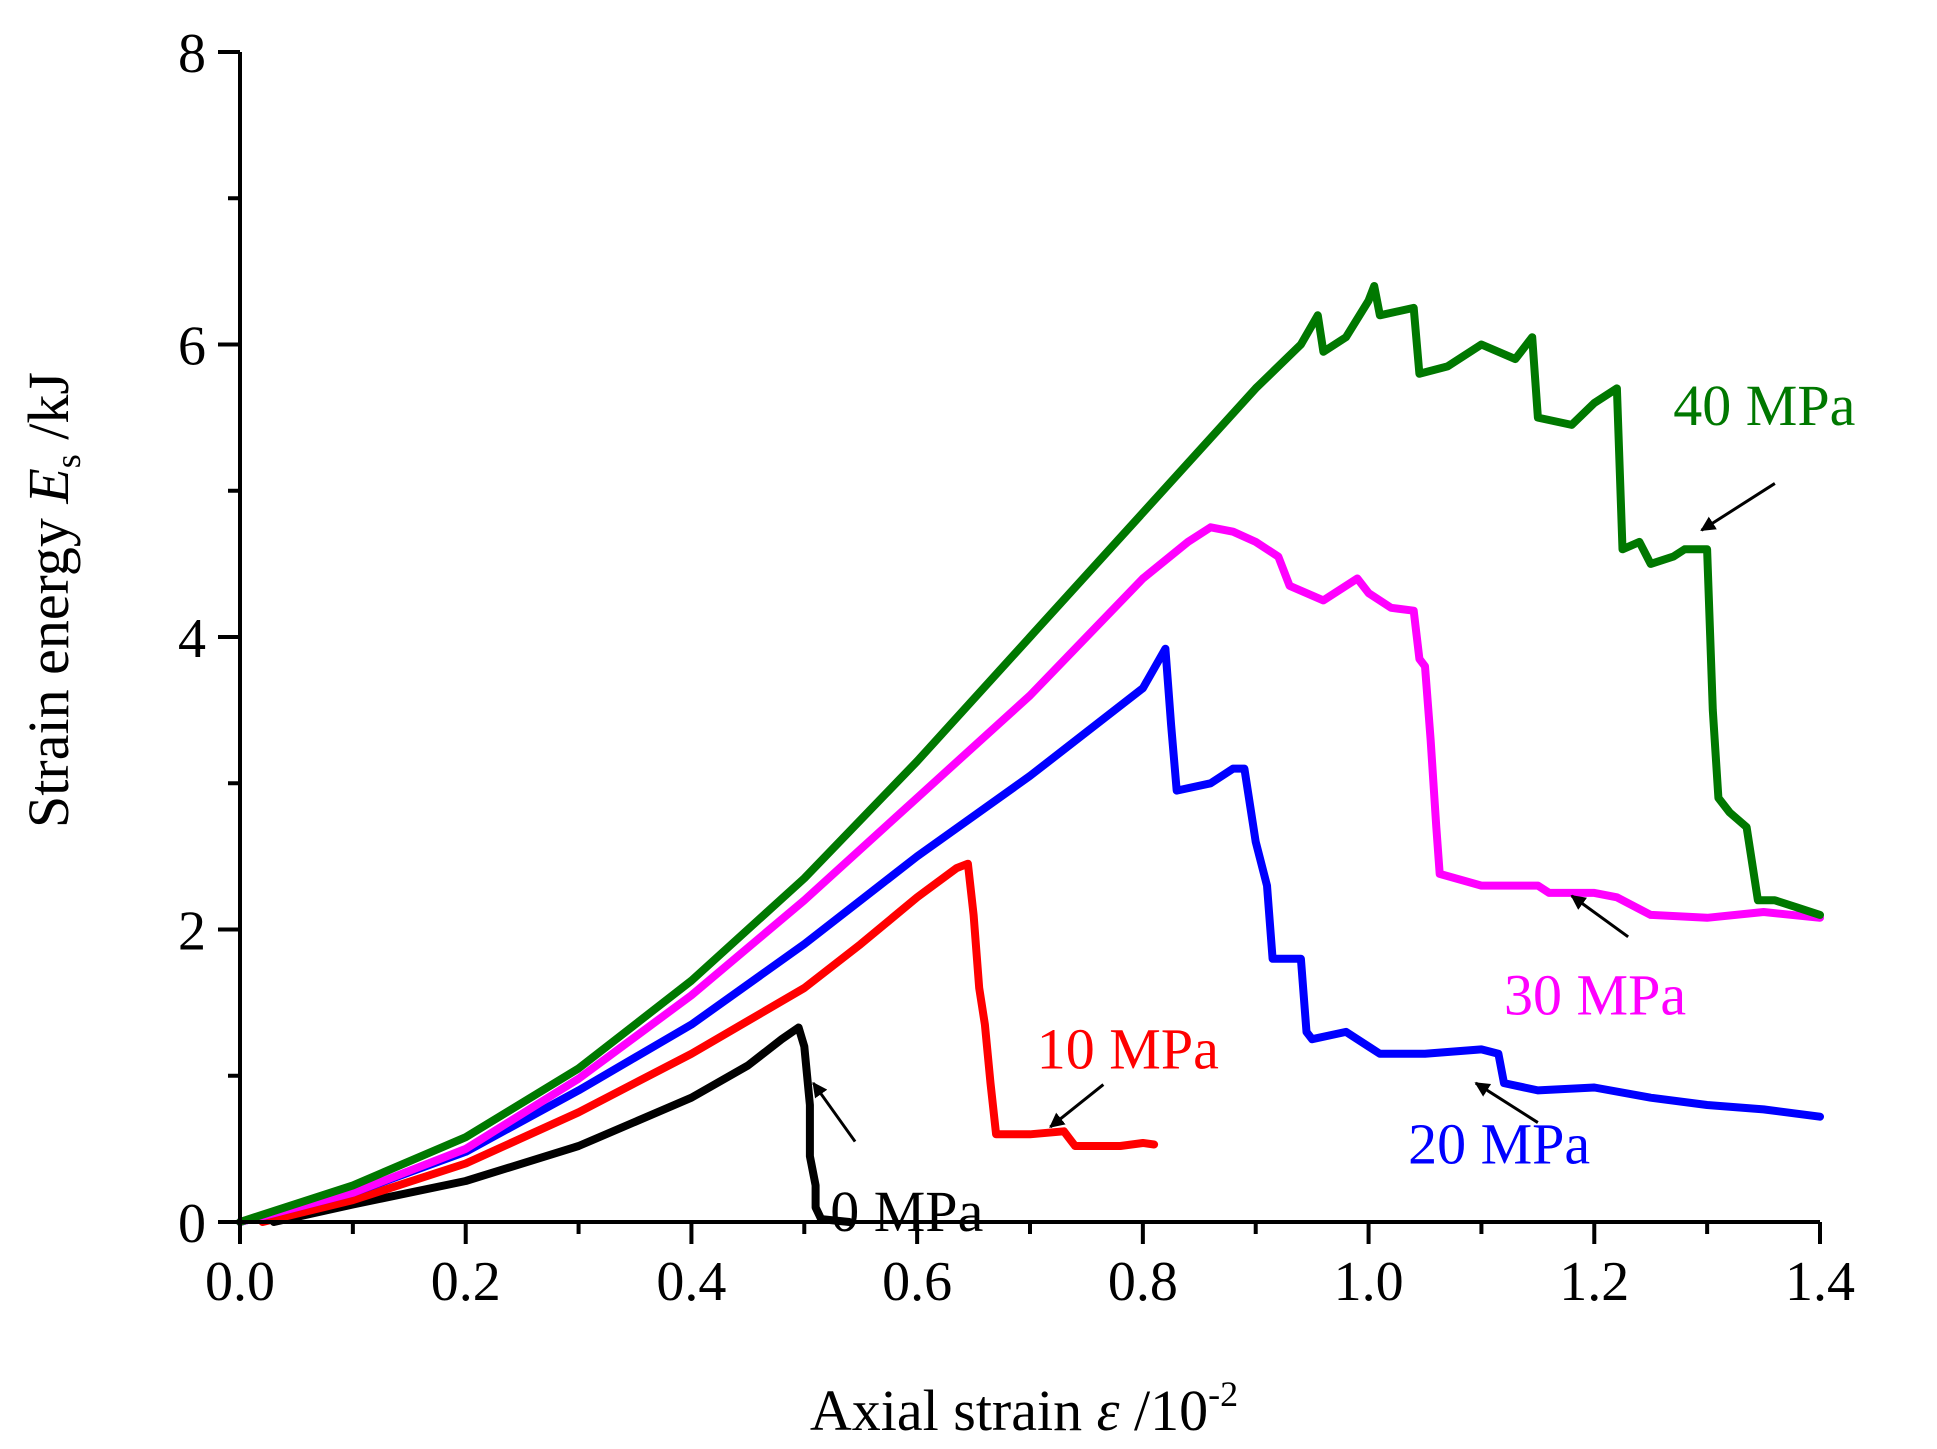 Image resolution: width=1937 pixels, height=1449 pixels. I want to click on series-label-0-mpa: 0 MPa, so click(906, 1211).